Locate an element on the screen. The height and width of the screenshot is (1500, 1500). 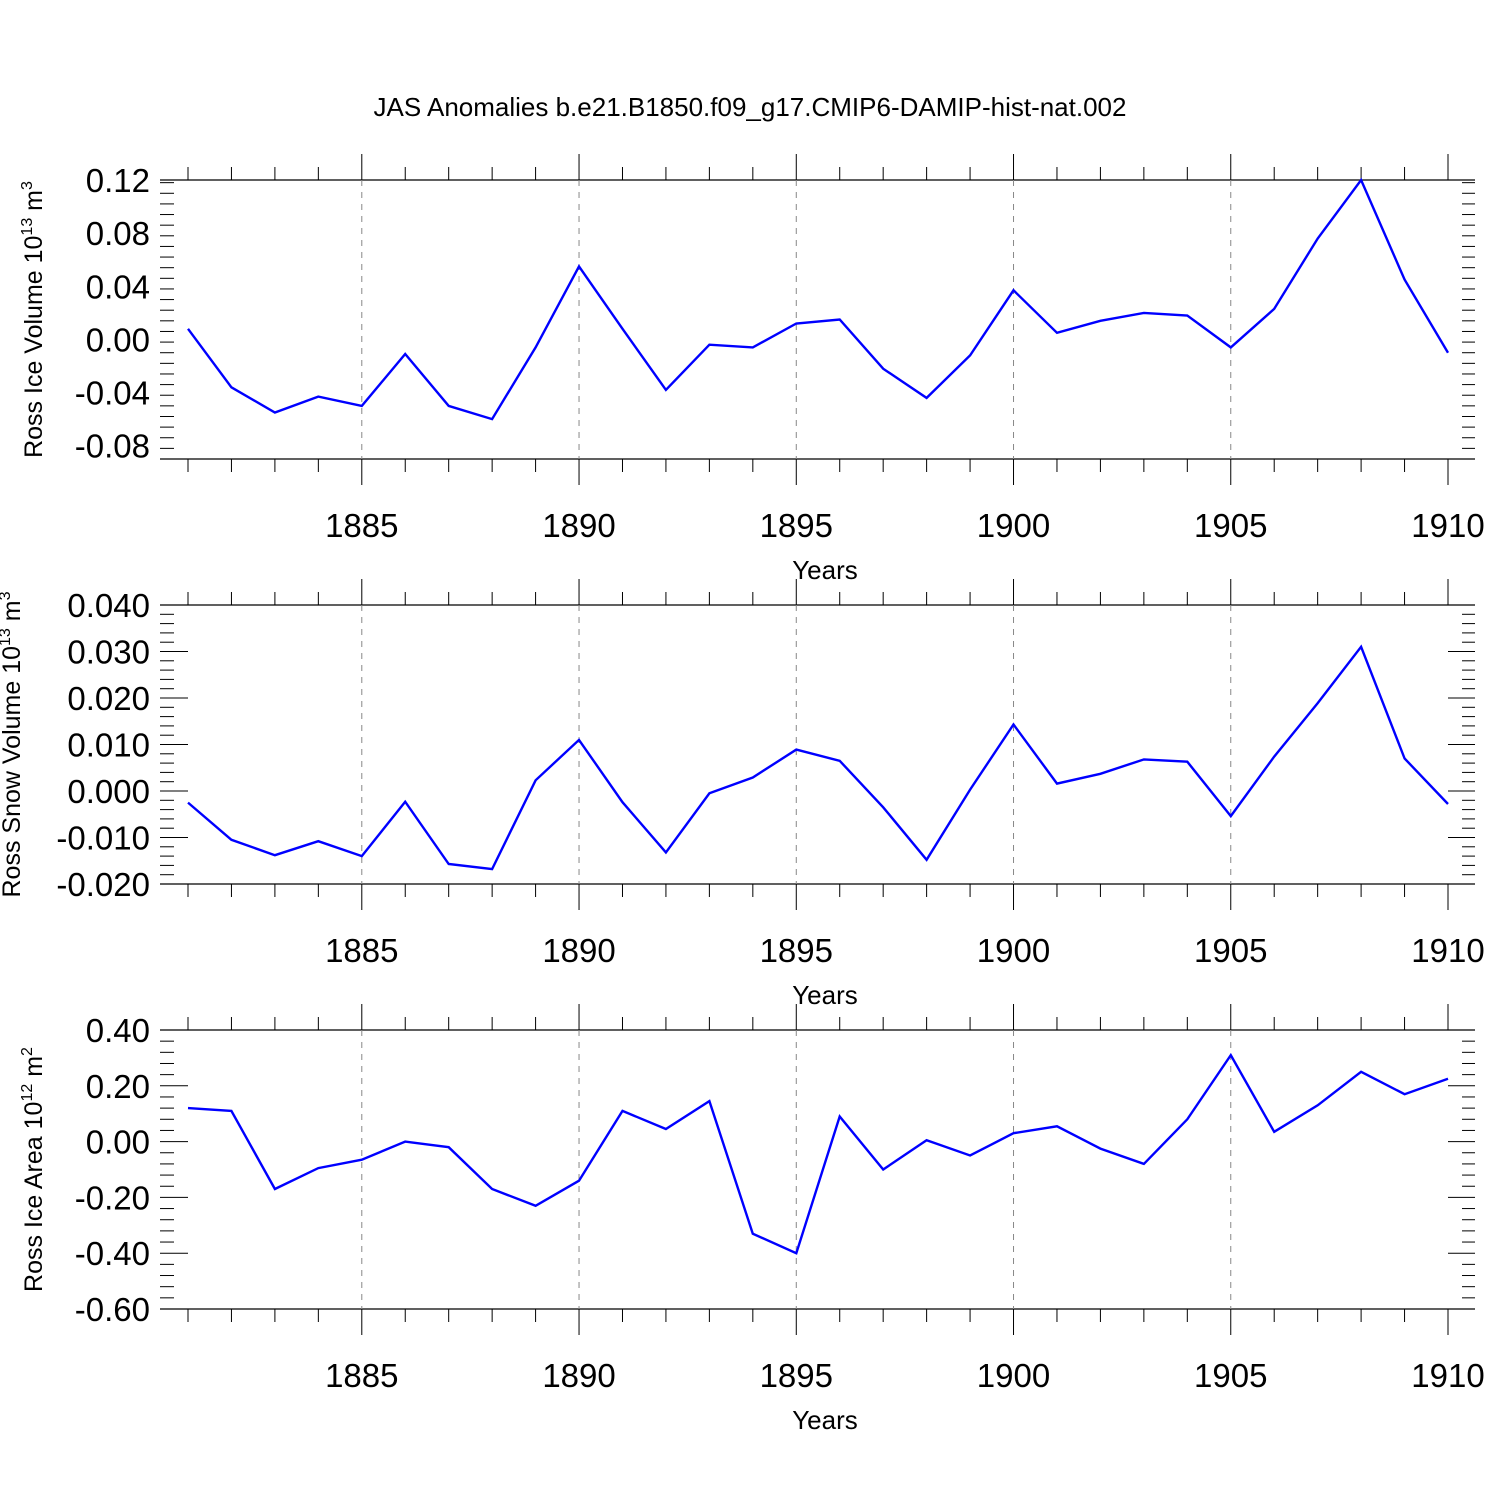
y-axis-title: Ross Ice Volume 1013 m3 is located at coordinates (33, 319).